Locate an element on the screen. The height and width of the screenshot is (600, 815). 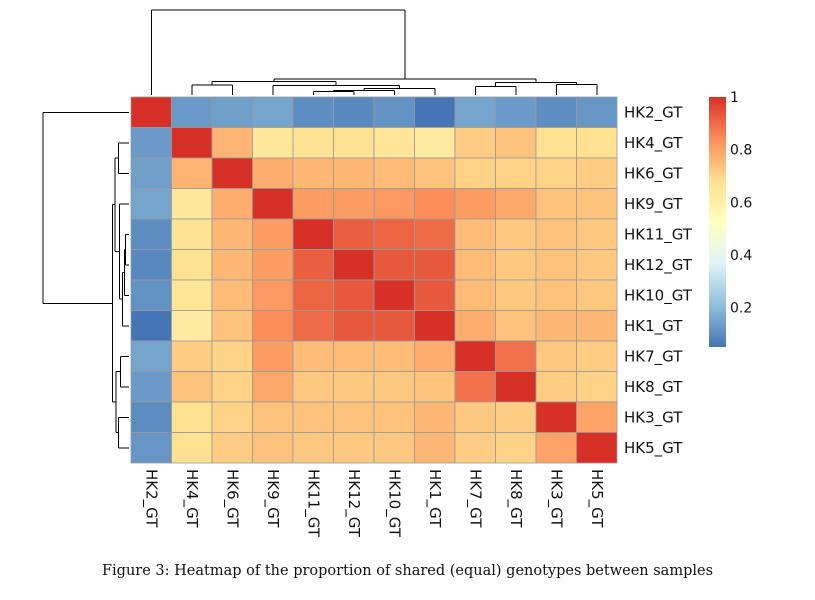
column-label: HK11_GT is located at coordinates (312, 503).